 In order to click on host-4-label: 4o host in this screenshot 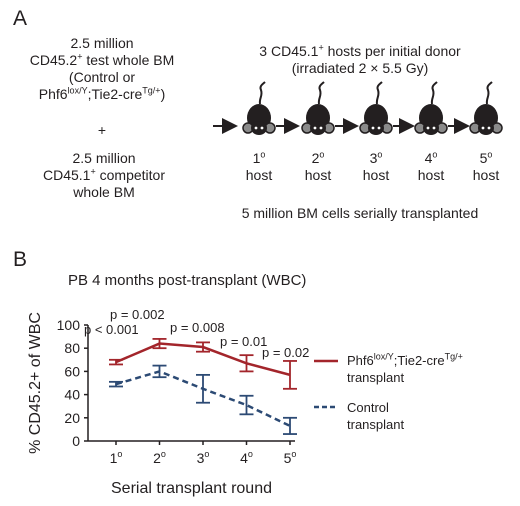, I will do `click(431, 166)`.